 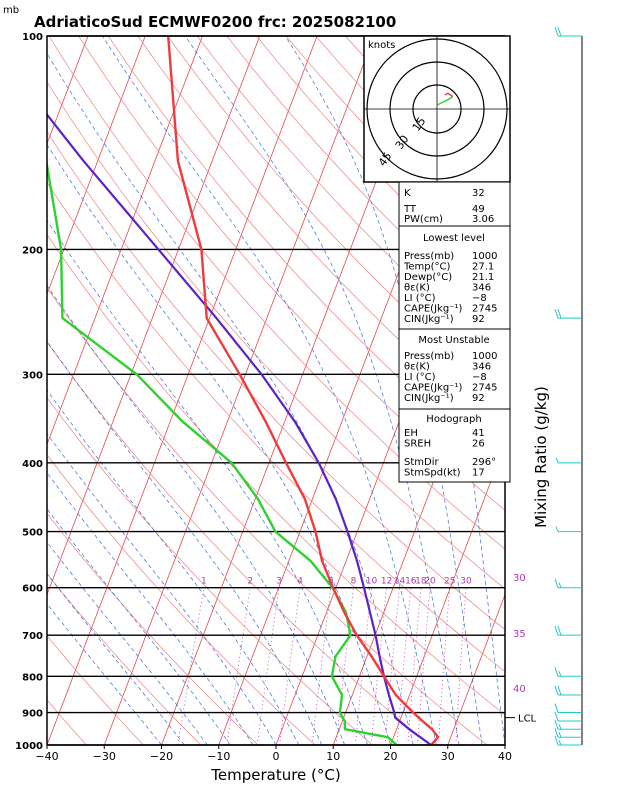 What do you see at coordinates (11, 10) in the screenshot?
I see `pressure-unit-label: mb` at bounding box center [11, 10].